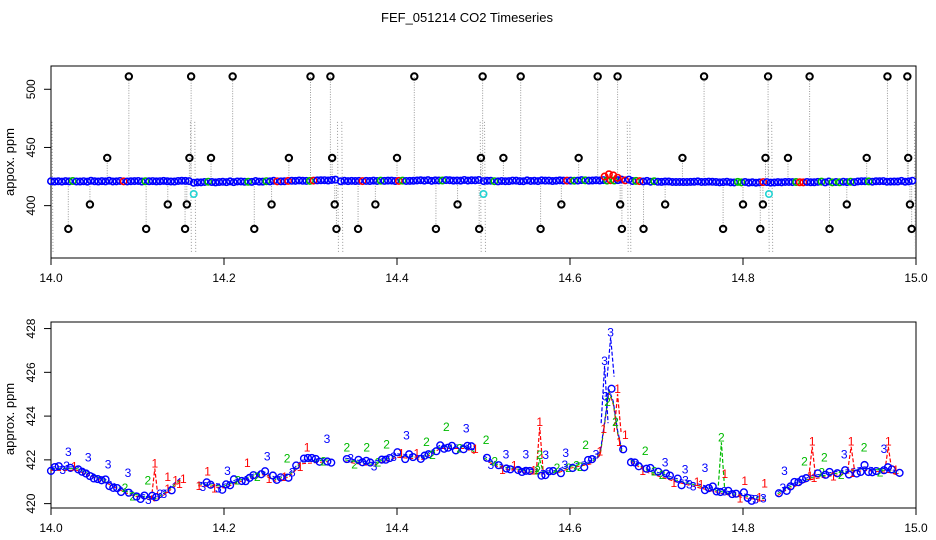  I want to click on spike-label: 3, so click(604, 361).